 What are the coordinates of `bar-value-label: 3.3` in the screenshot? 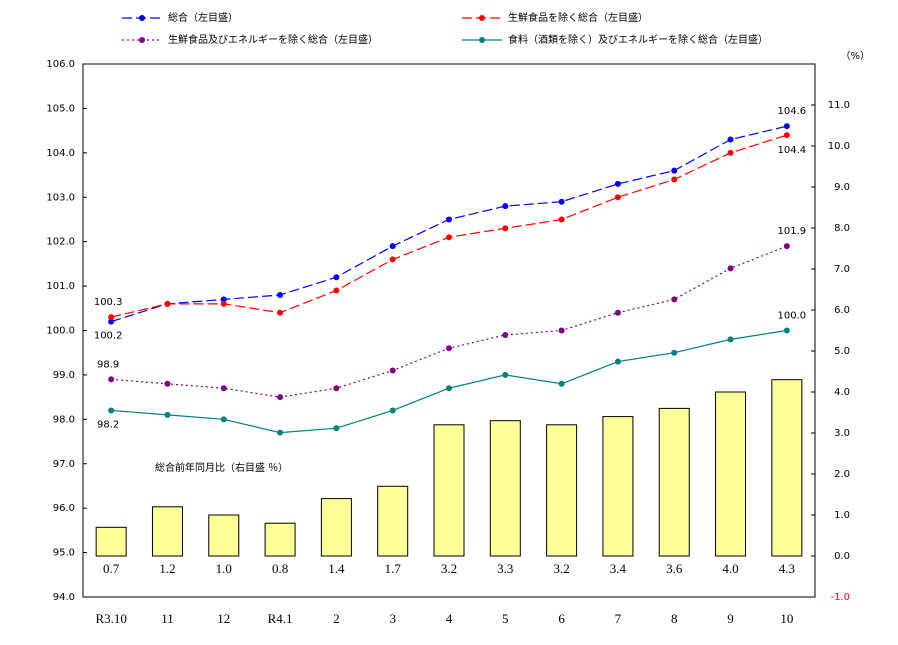 It's located at (505, 568).